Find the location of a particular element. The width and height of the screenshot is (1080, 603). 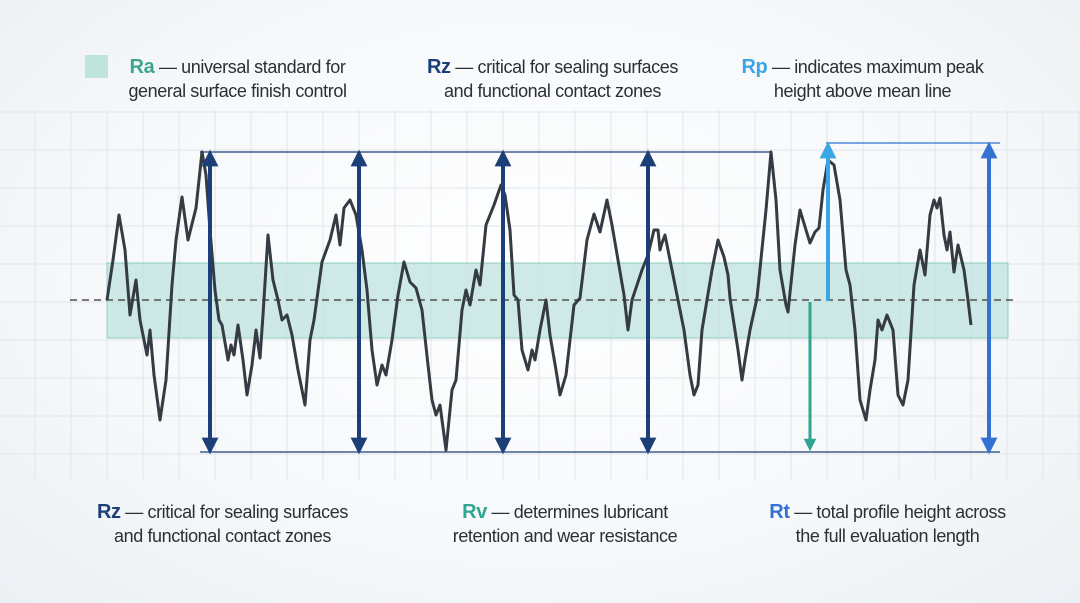

ra-legend-swatch is located at coordinates (96, 66).